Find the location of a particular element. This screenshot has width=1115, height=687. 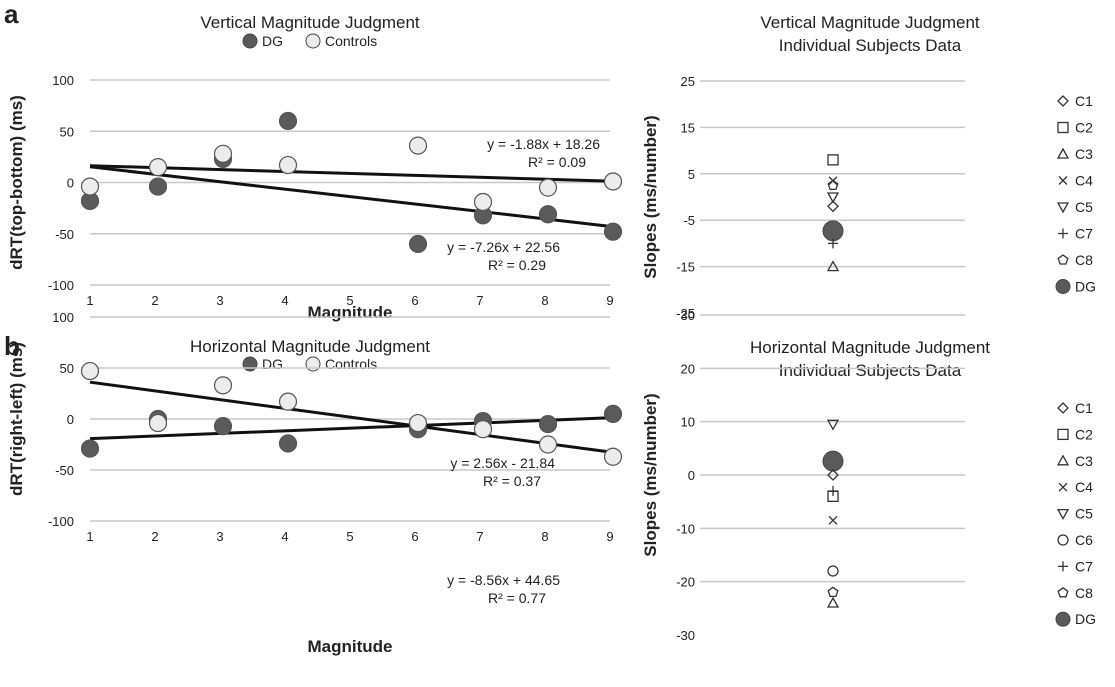

y-tick-label: 5 is located at coordinates (691, 174).